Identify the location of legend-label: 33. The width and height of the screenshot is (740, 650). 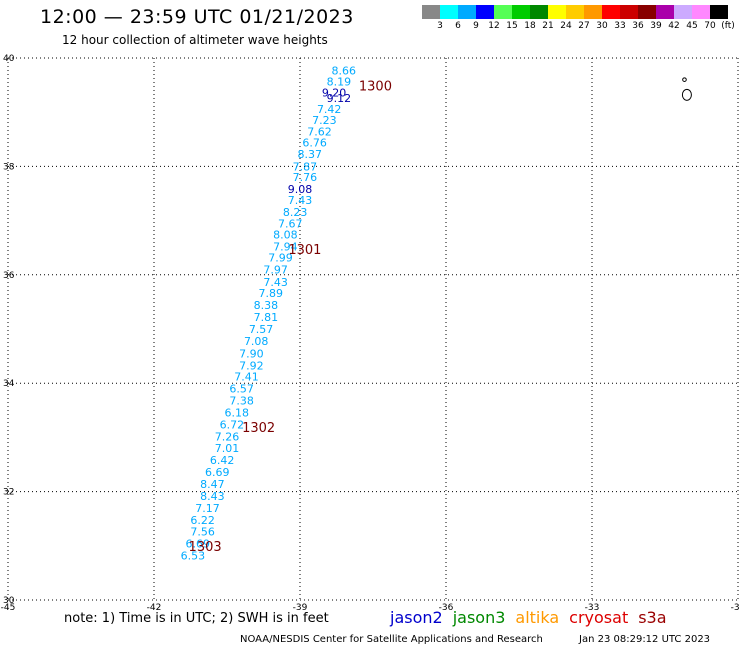
(620, 26).